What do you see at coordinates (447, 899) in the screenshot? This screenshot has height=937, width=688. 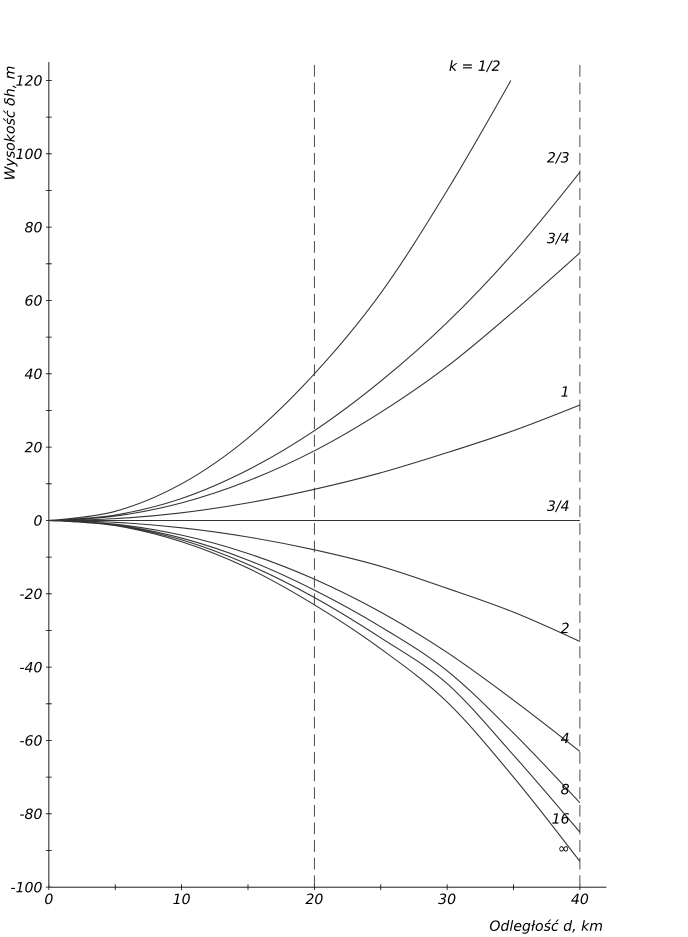 I see `x-tick-label: 30` at bounding box center [447, 899].